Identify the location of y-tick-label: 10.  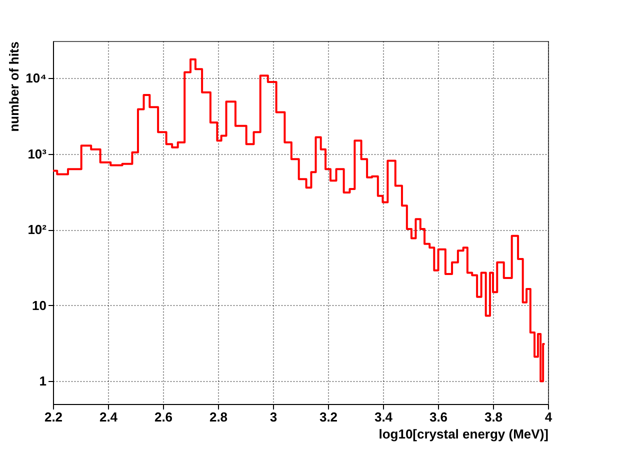
(39, 305).